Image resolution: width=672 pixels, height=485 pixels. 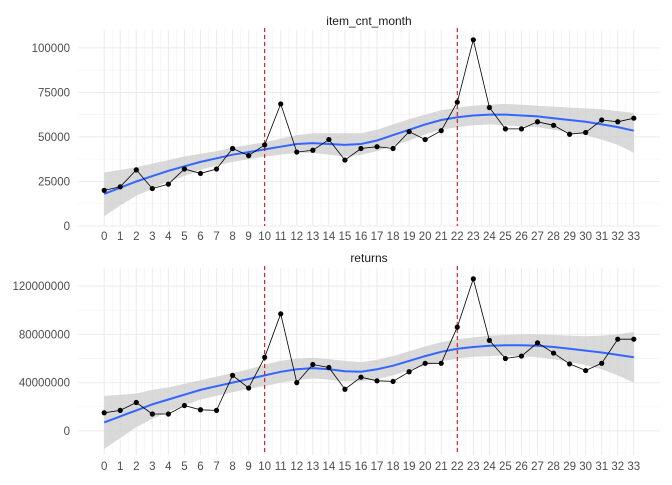 What do you see at coordinates (368, 258) in the screenshot?
I see `panel-title: returns` at bounding box center [368, 258].